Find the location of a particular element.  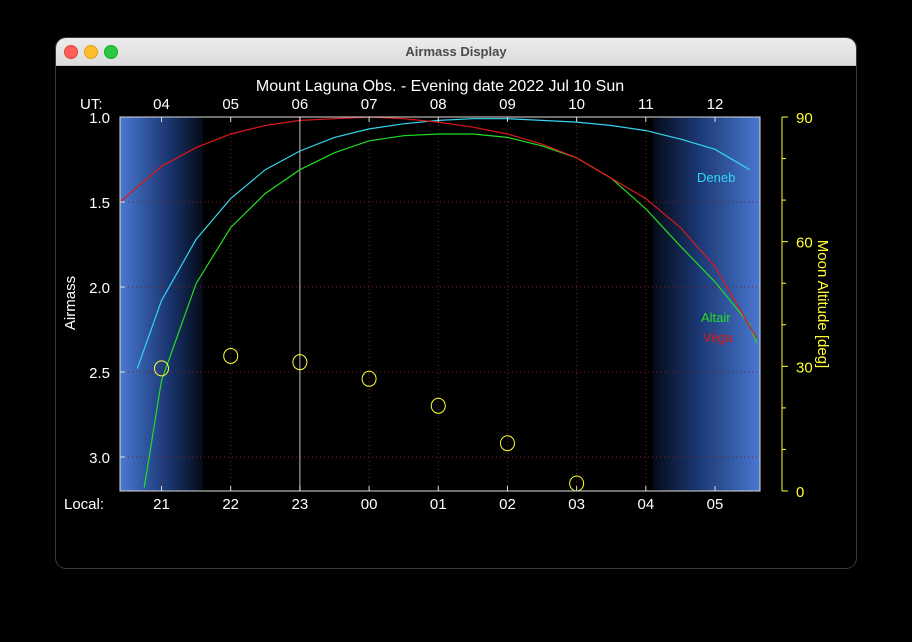

moon-axis-tick-label: 90 is located at coordinates (804, 118).